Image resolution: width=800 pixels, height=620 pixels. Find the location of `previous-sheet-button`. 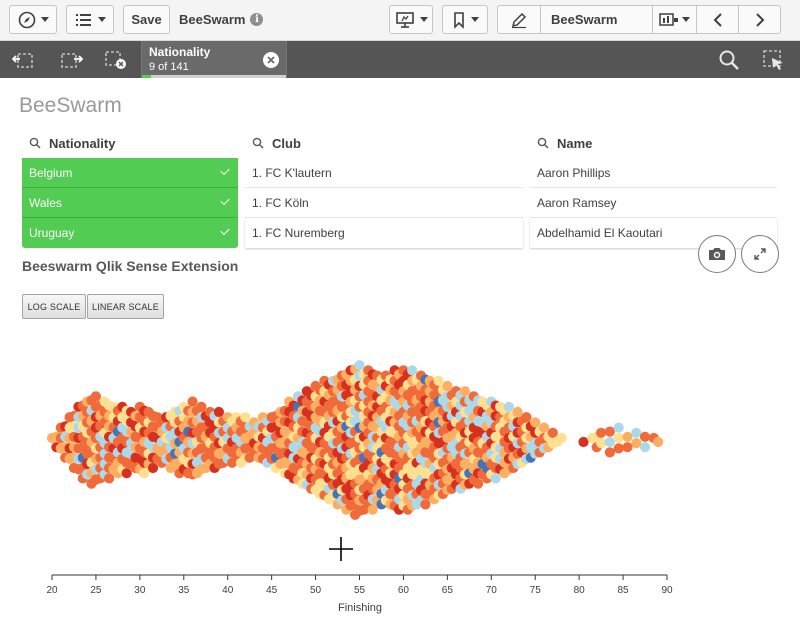

previous-sheet-button is located at coordinates (718, 19).